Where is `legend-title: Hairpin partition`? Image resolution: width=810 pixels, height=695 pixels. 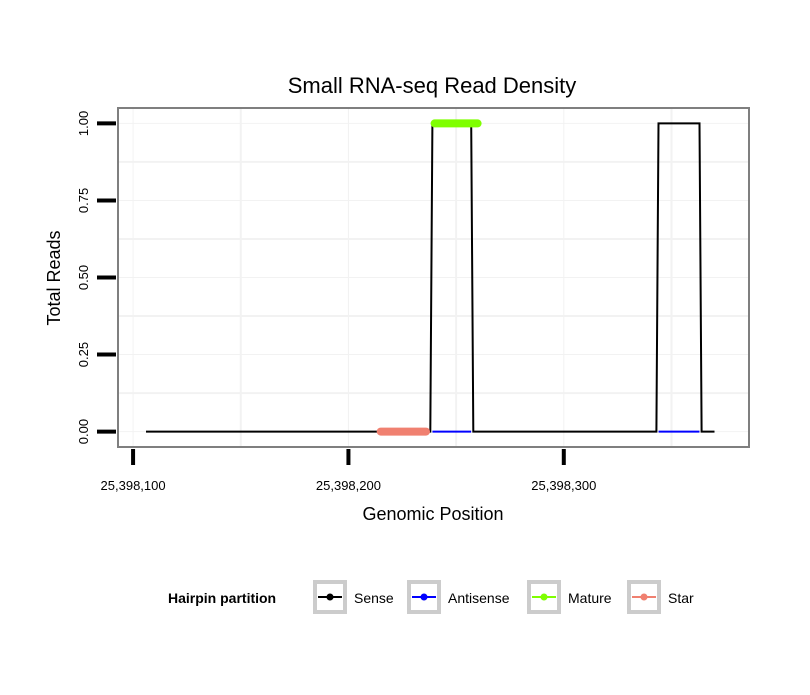
legend-title: Hairpin partition is located at coordinates (222, 598).